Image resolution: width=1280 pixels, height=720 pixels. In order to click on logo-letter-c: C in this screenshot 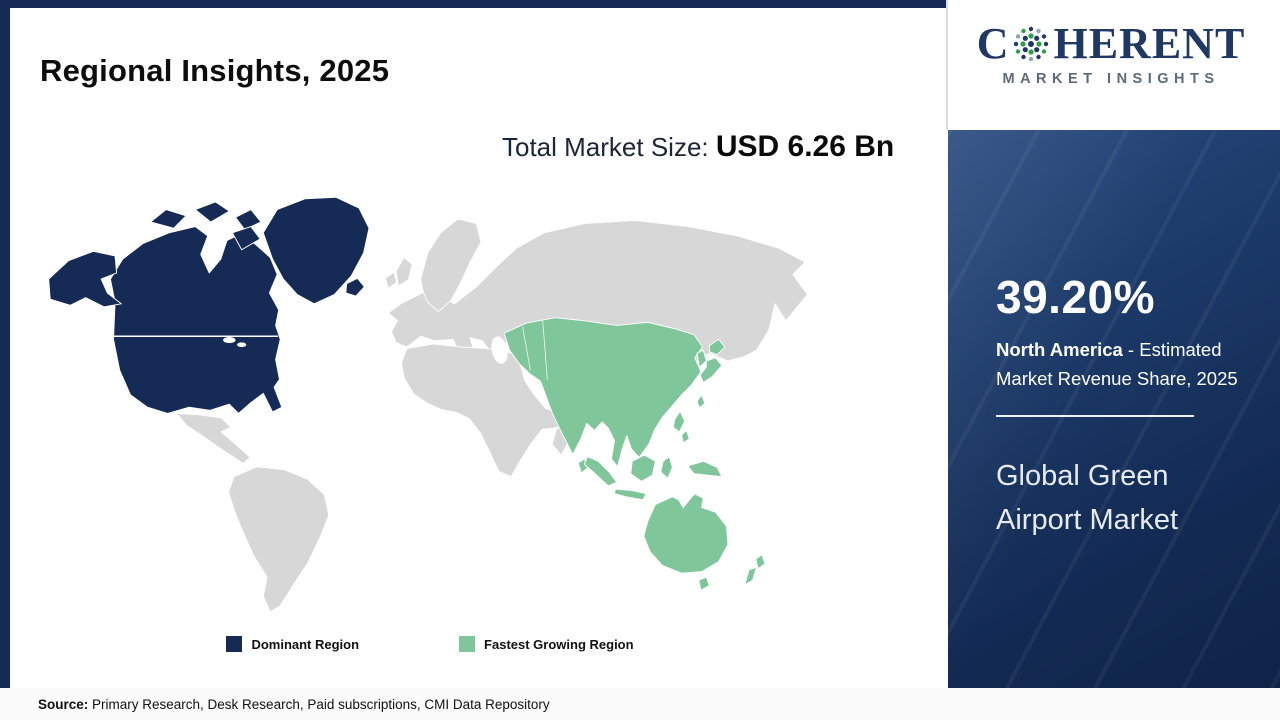, I will do `click(993, 43)`.